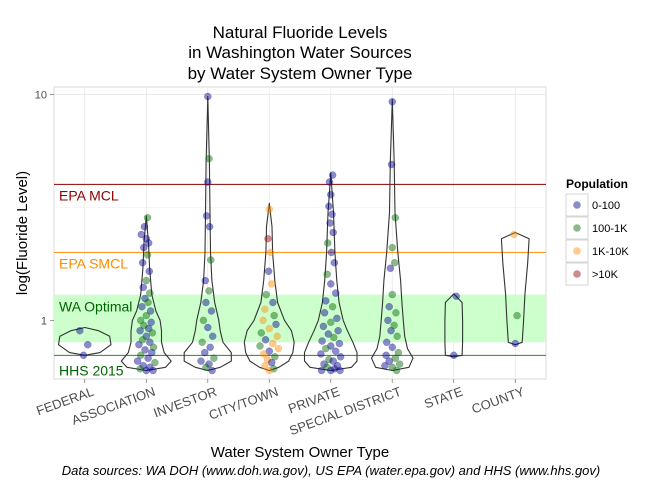  I want to click on x-tick-label-state: STATE, so click(443, 398).